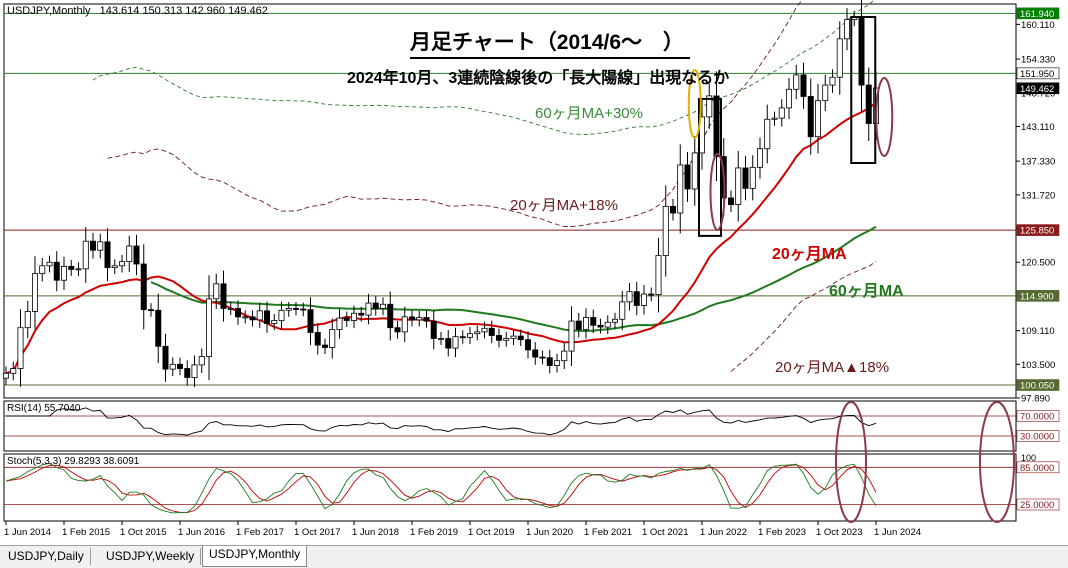 The width and height of the screenshot is (1068, 568). What do you see at coordinates (201, 532) in the screenshot?
I see `x-tick-label: 1 Jun 2016` at bounding box center [201, 532].